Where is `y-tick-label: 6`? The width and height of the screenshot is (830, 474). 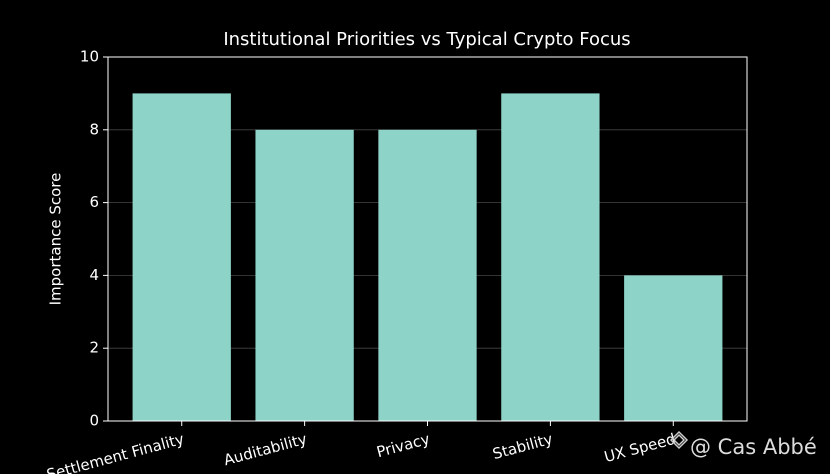 y-tick-label: 6 is located at coordinates (94, 202).